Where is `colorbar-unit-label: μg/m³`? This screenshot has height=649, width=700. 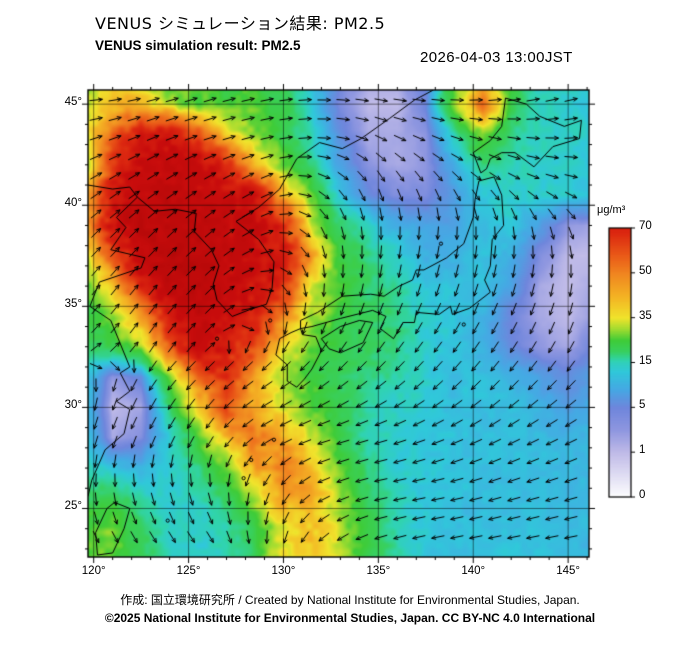 colorbar-unit-label: μg/m³ is located at coordinates (611, 210).